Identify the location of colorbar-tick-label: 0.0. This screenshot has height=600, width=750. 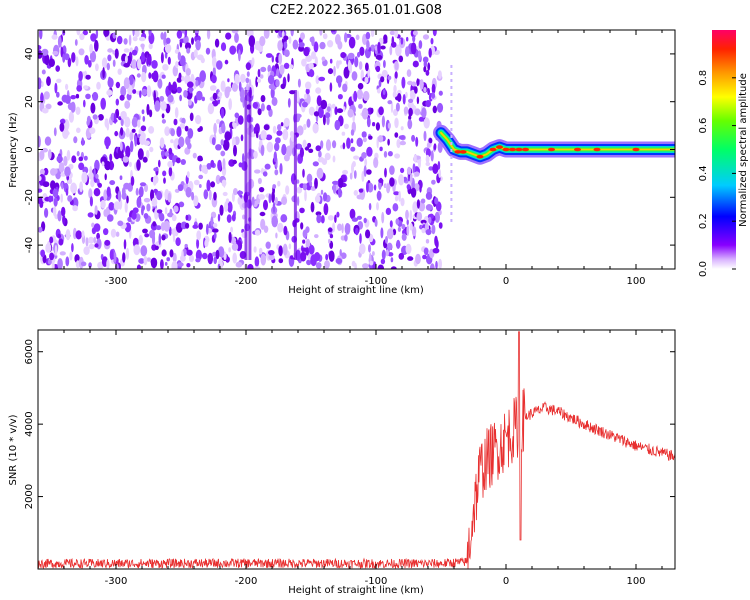
(703, 269).